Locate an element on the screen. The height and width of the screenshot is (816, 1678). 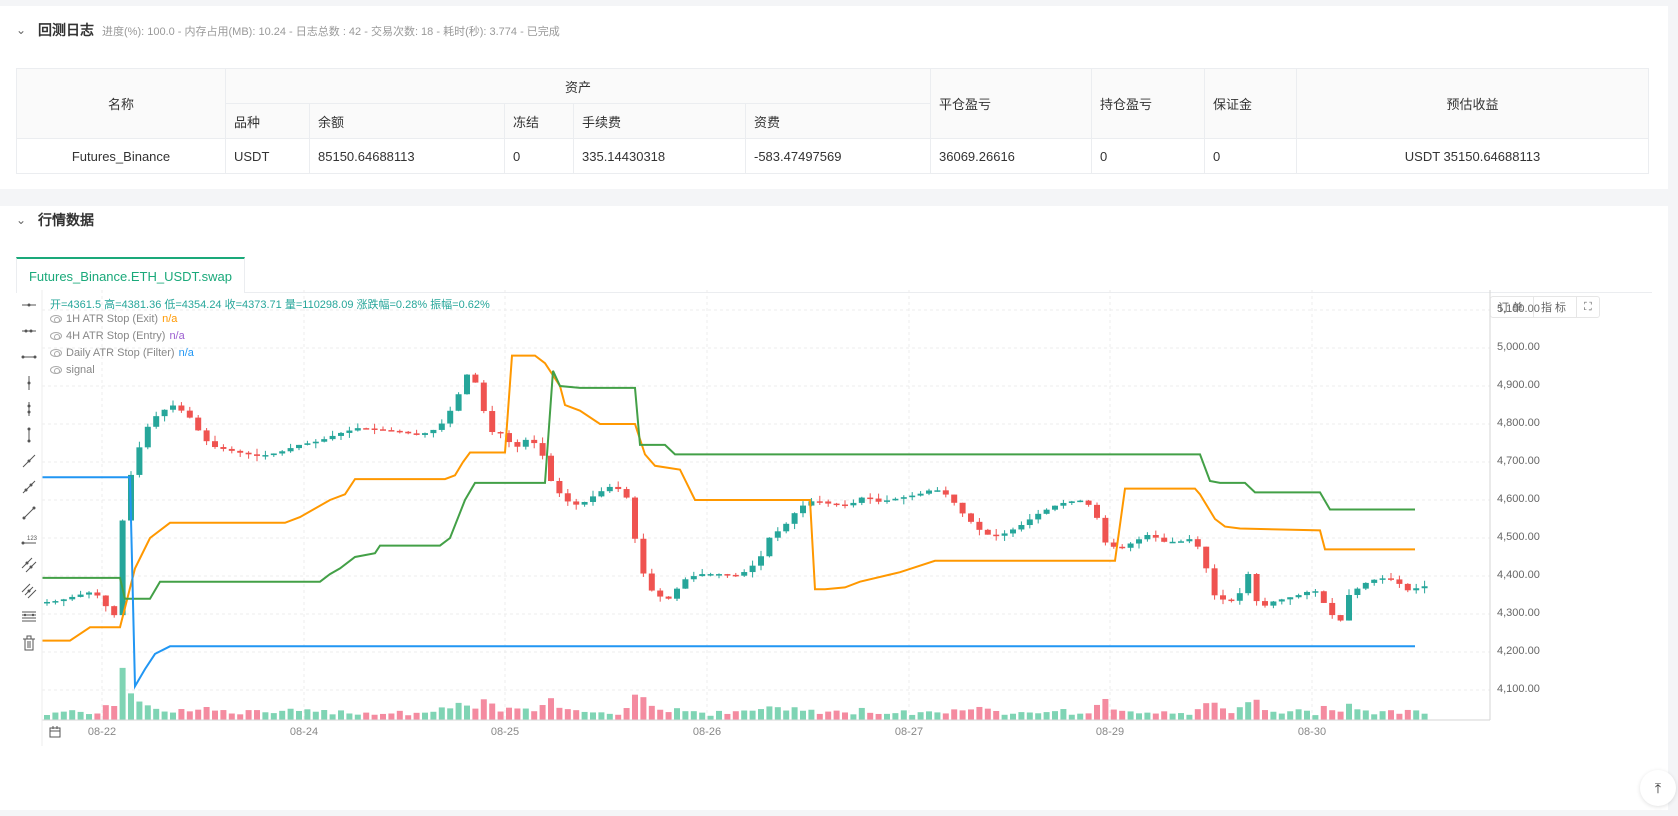
legend-daily-atr-filter: Daily ATR Stop (Filter) n/a is located at coordinates (122, 353).